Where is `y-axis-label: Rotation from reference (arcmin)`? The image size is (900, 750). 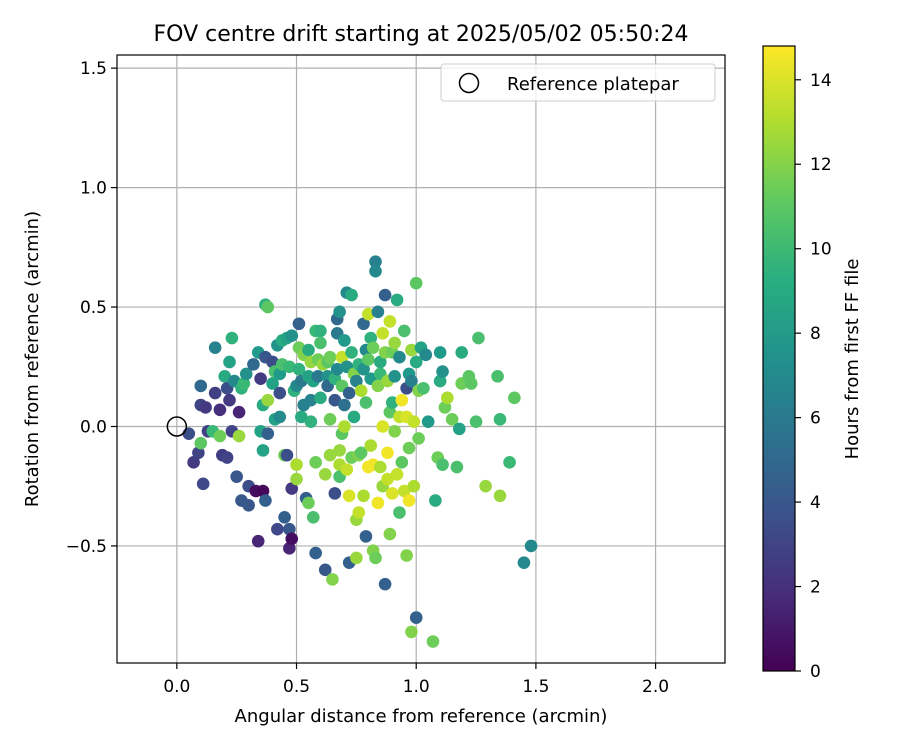
y-axis-label: Rotation from reference (arcmin) is located at coordinates (32, 359).